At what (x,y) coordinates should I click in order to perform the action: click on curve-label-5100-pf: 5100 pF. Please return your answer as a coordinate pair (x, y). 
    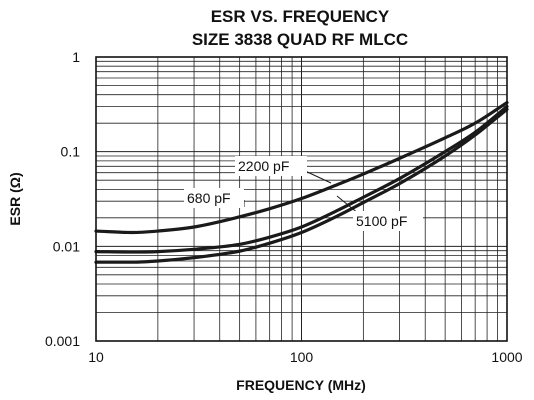
    Looking at the image, I should click on (381, 221).